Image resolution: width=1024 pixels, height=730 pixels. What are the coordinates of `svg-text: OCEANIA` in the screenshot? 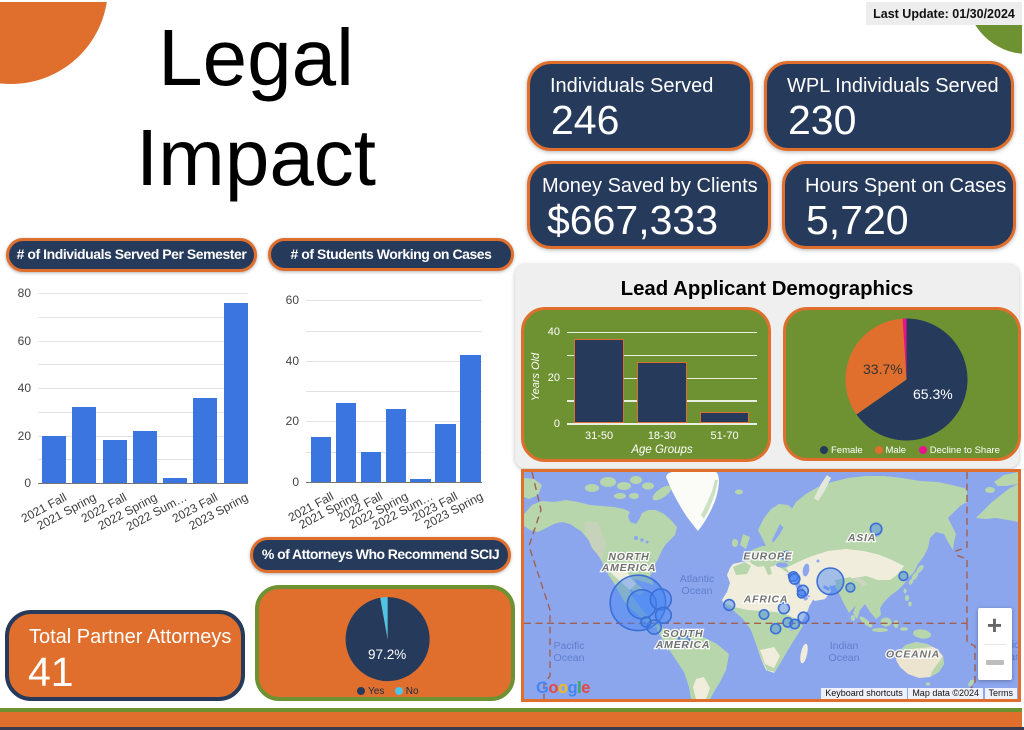 It's located at (913, 654).